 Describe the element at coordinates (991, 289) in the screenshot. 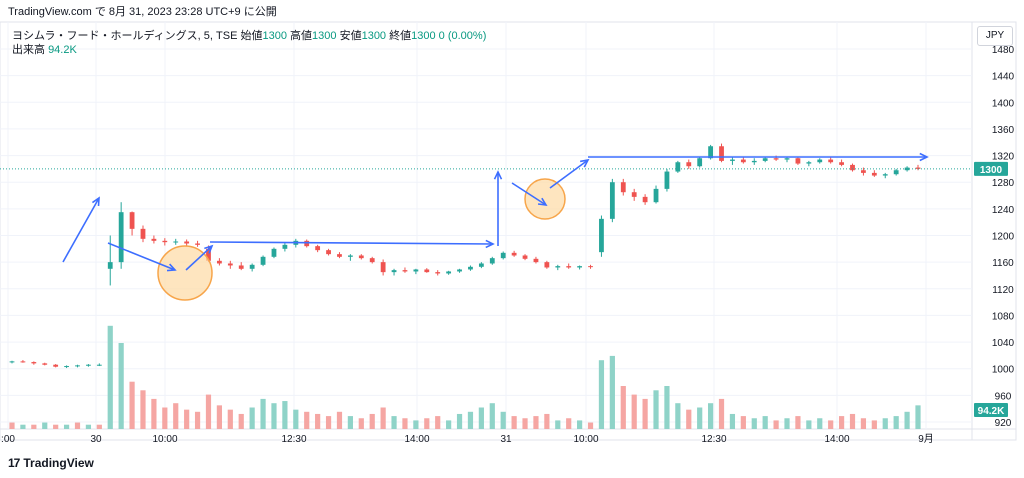

I see `axis-badges: 1300 94.2K` at that location.